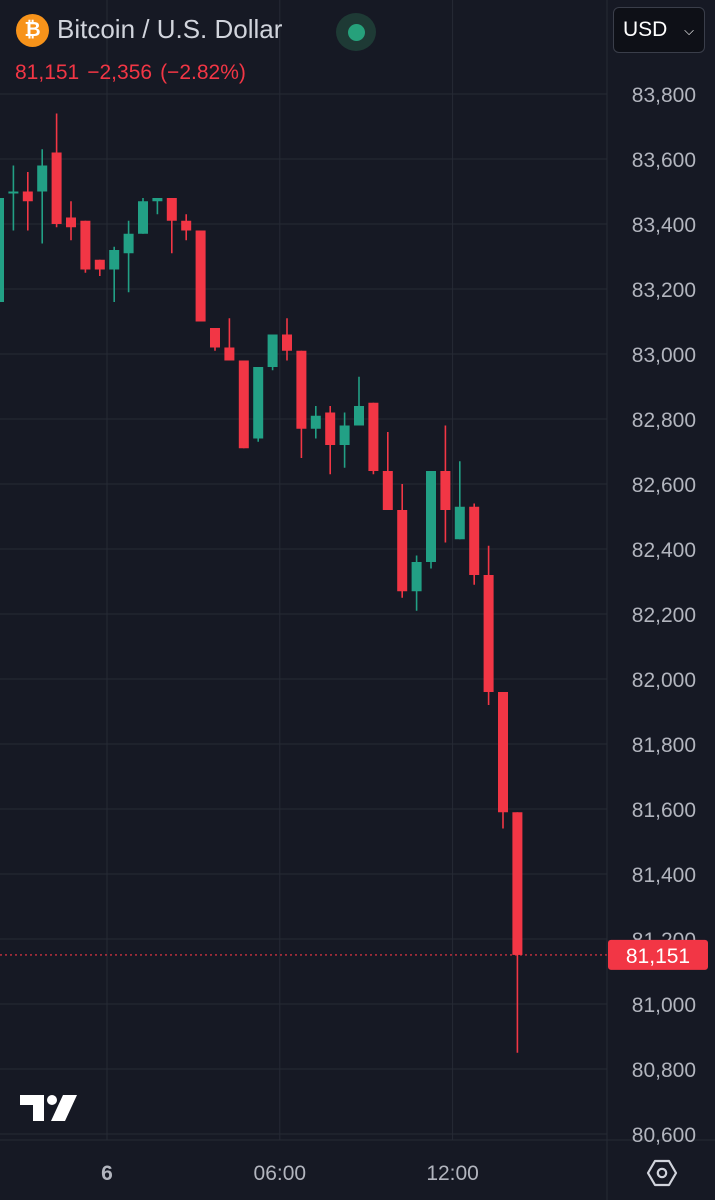 The width and height of the screenshot is (715, 1200). I want to click on currency-select-button: USD ⌵, so click(659, 30).